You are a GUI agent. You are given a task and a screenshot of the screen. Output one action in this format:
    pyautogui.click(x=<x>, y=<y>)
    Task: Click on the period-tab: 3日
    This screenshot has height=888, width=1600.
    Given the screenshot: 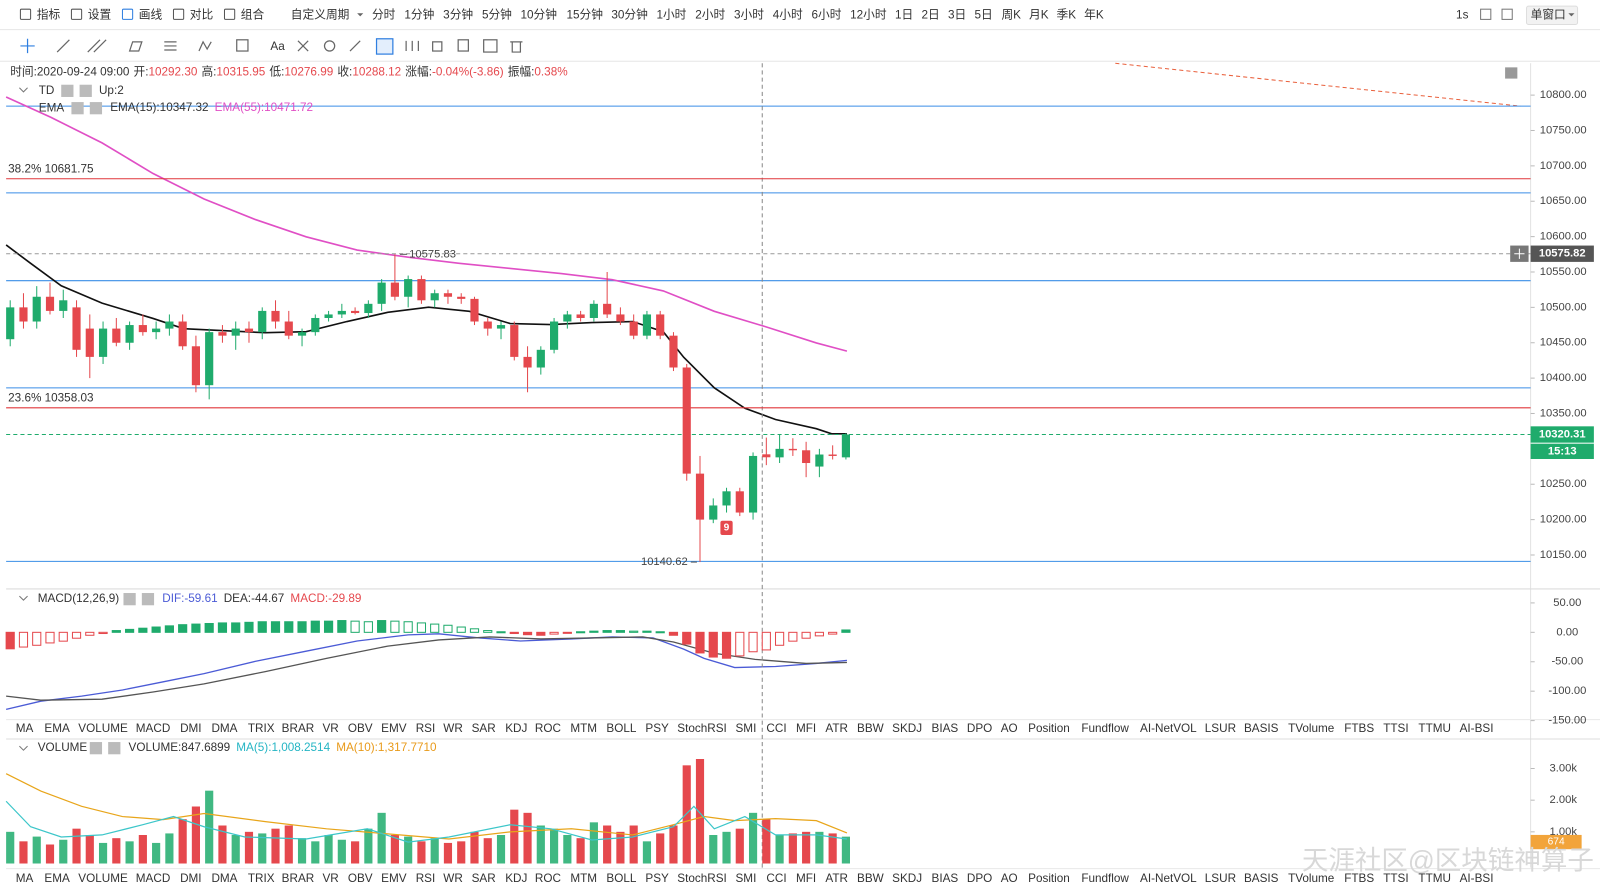 What is the action you would take?
    pyautogui.click(x=957, y=14)
    